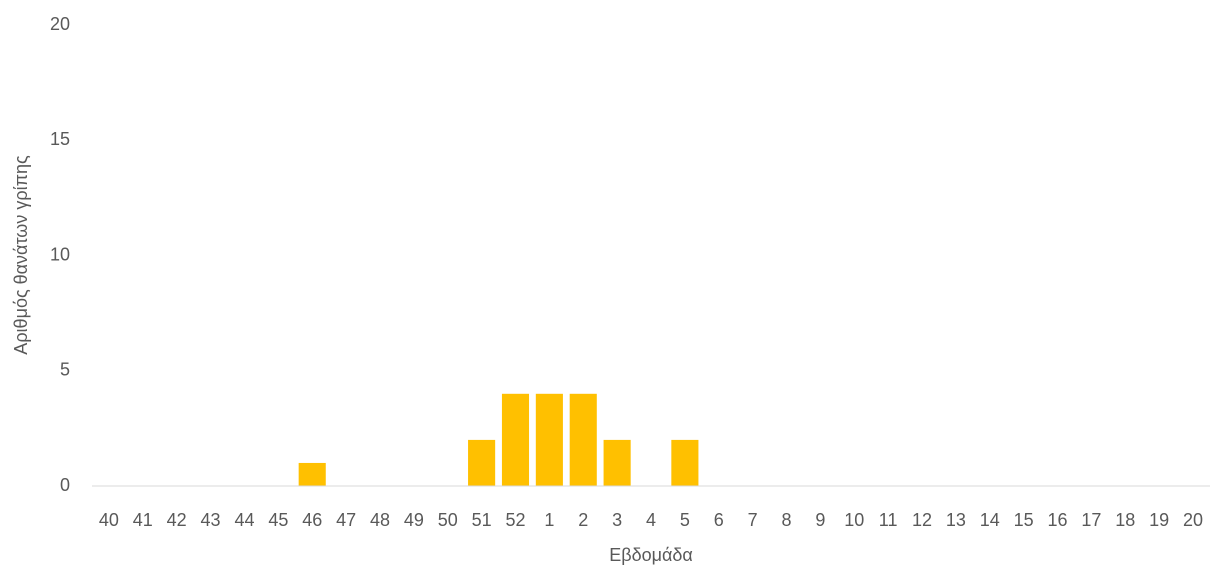  Describe the element at coordinates (854, 520) in the screenshot. I see `x-tick-label: 10` at that location.